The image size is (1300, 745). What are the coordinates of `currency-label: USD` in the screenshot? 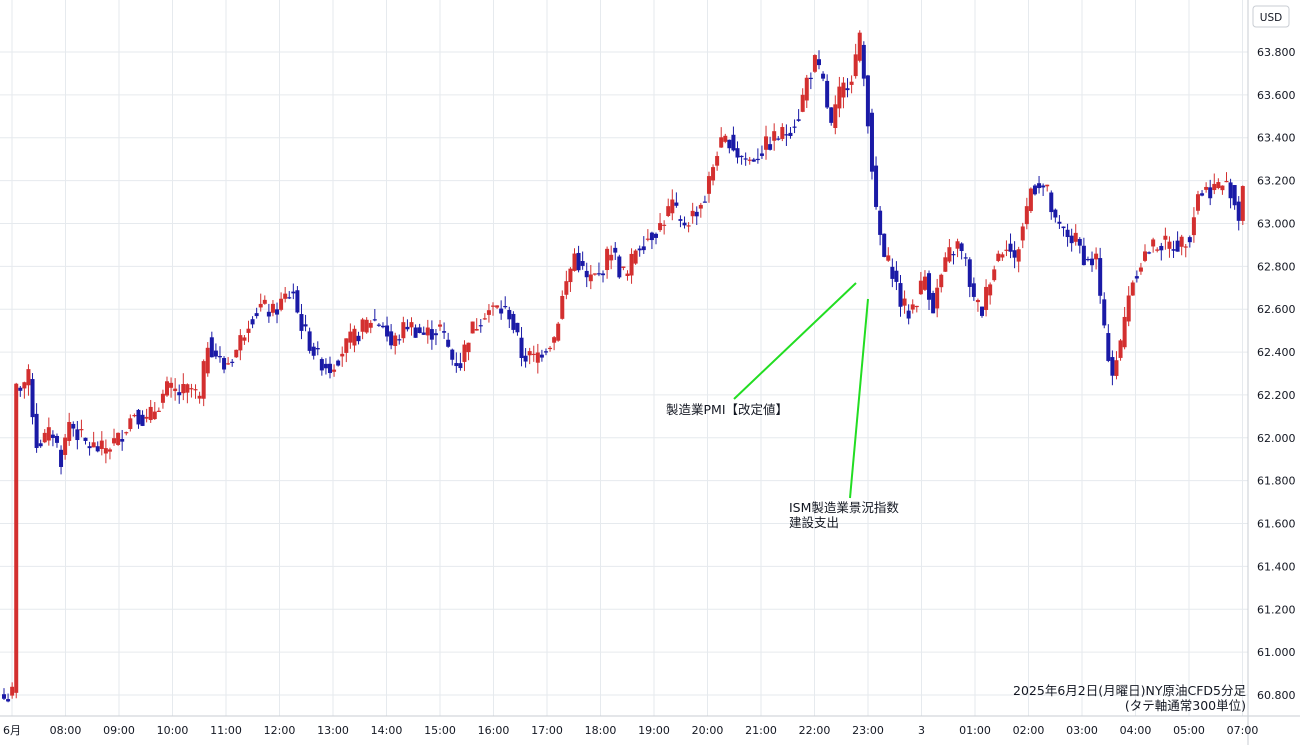 It's located at (1271, 18).